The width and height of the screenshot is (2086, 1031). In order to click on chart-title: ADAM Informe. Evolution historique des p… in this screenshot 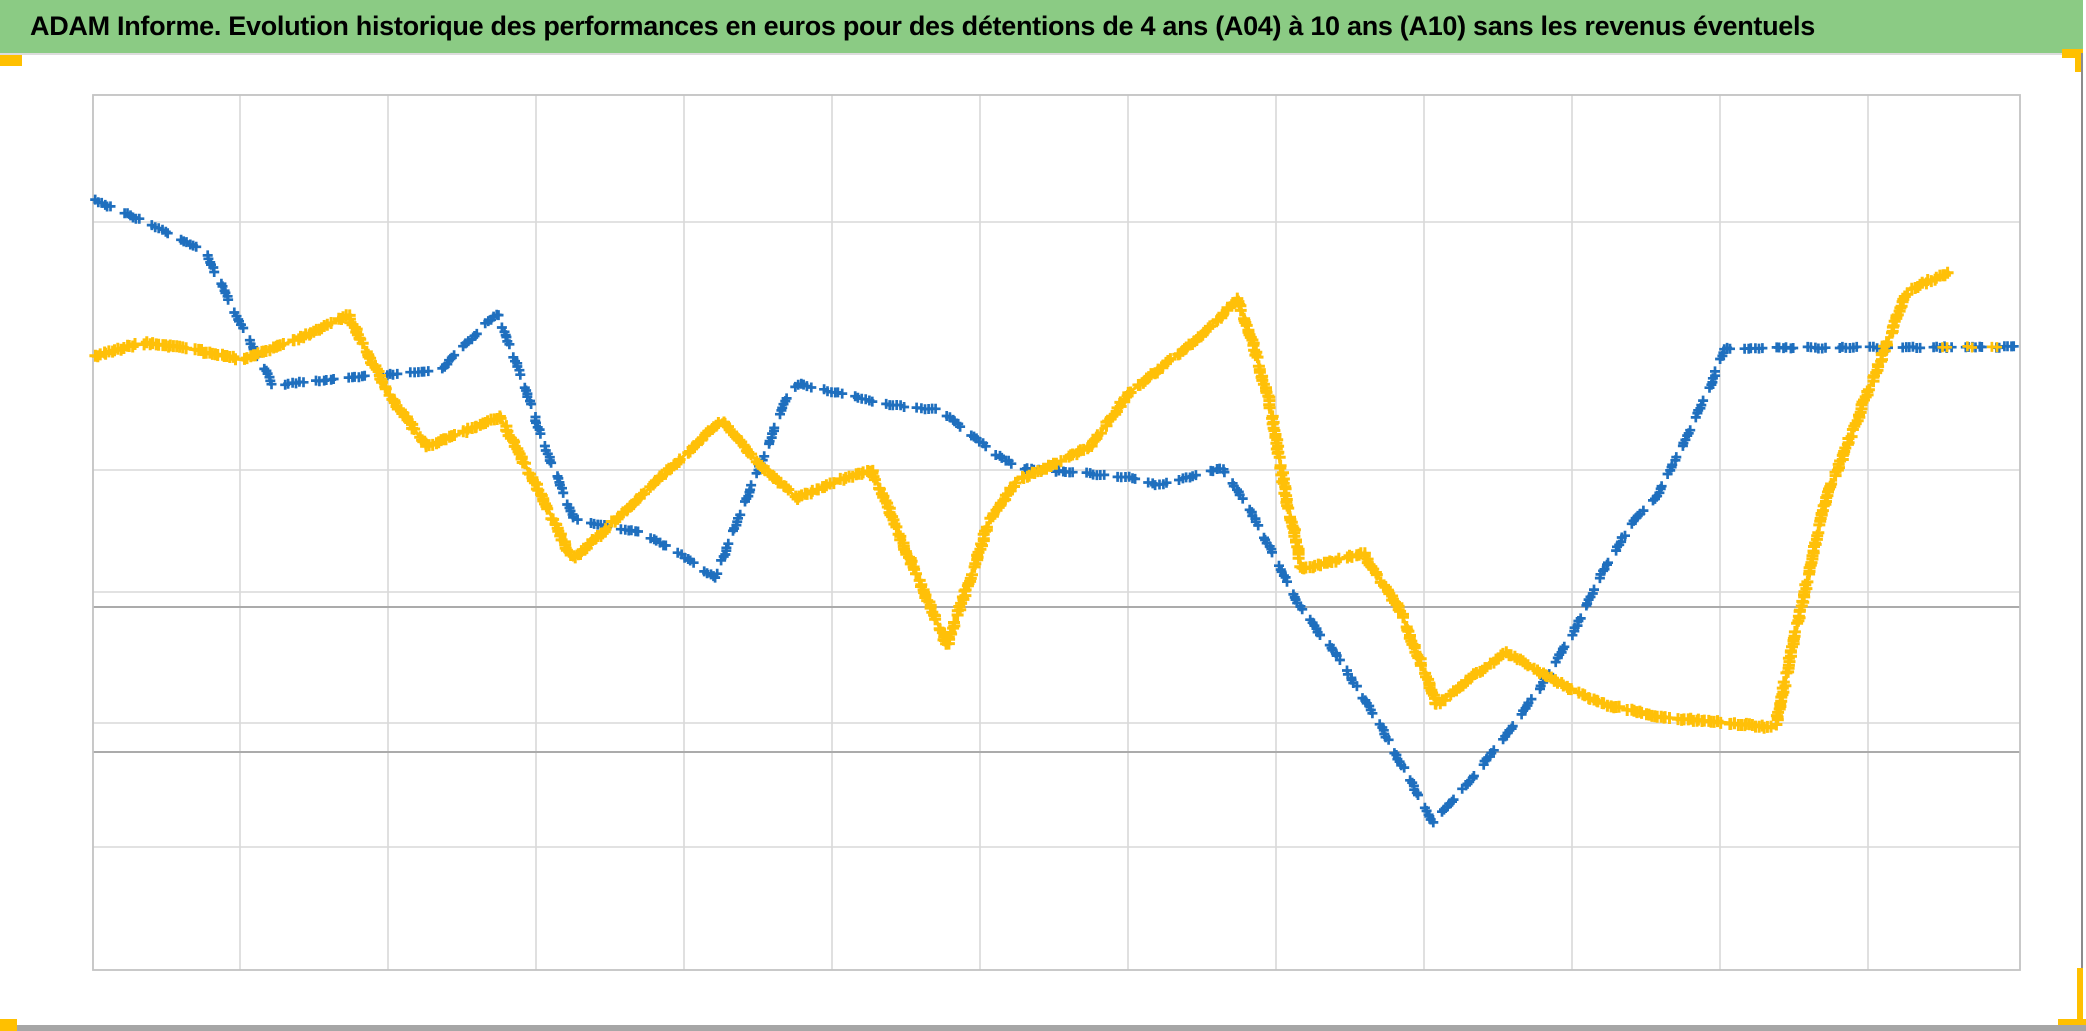, I will do `click(922, 26)`.